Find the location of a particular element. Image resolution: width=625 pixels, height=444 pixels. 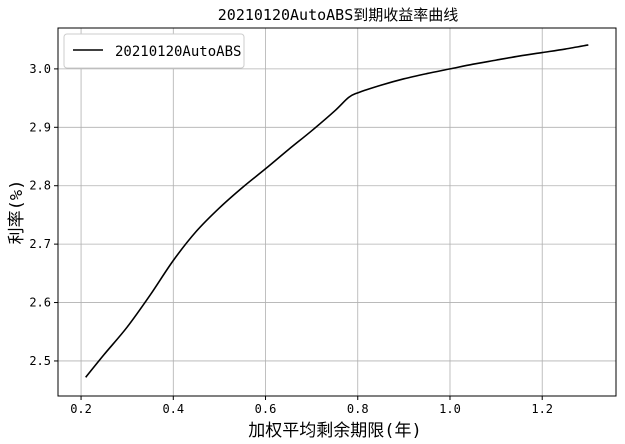

x-tick-label: 0.8 is located at coordinates (358, 409).